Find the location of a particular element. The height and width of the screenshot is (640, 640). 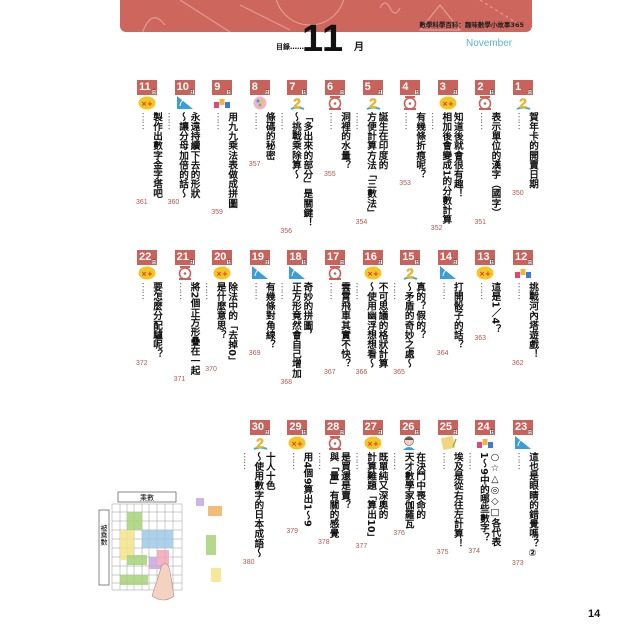

toc-entry-day-24: 24 日 ○☆△◎◇□各代表 1～9中的哪些數字？…… 374 is located at coordinates (485, 500).